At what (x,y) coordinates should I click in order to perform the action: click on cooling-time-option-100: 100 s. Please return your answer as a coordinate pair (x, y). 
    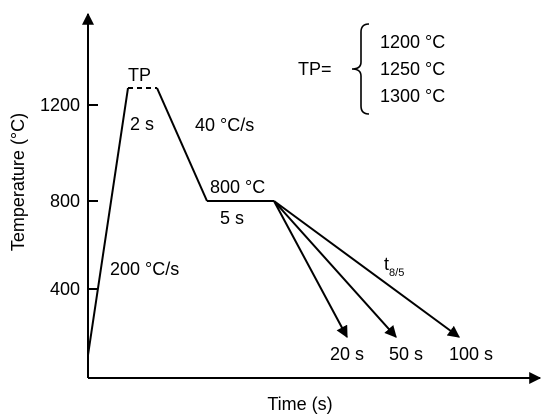
    Looking at the image, I should click on (471, 354).